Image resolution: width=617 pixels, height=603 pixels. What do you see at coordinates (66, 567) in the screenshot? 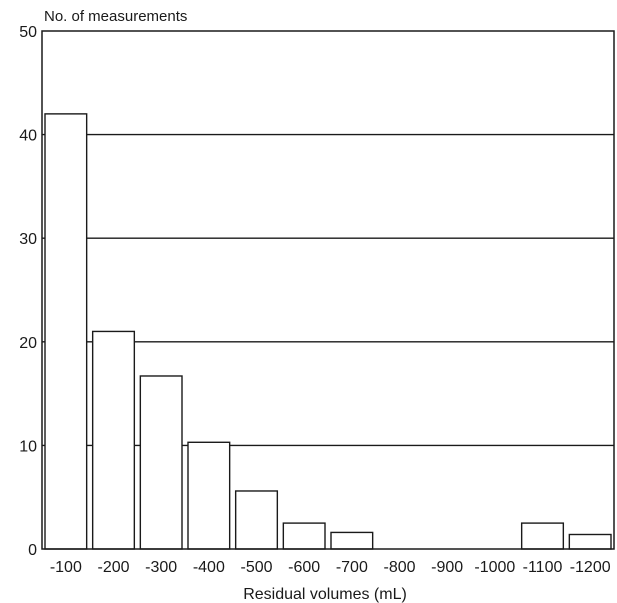
I see `x-tick-label: -100` at bounding box center [66, 567].